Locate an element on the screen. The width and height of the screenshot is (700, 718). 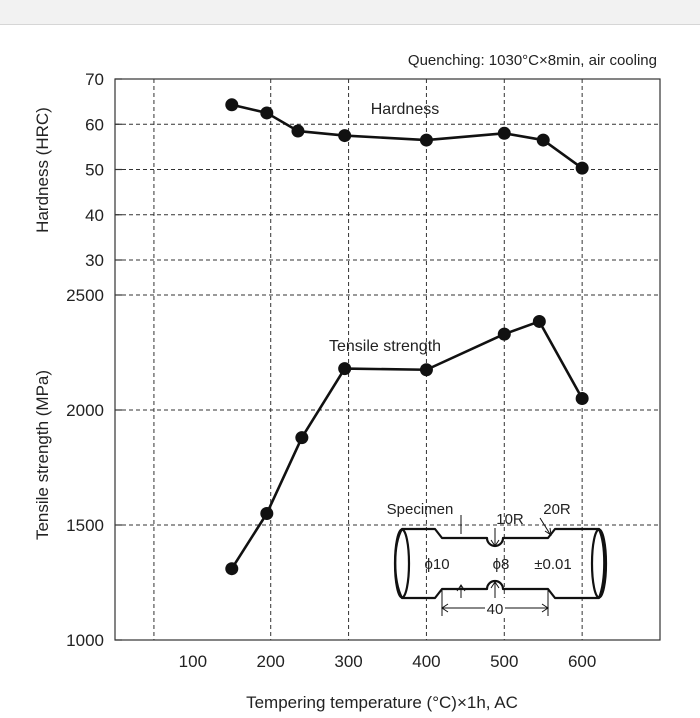
y-tick-label-hardness: 50 is located at coordinates (94, 170).